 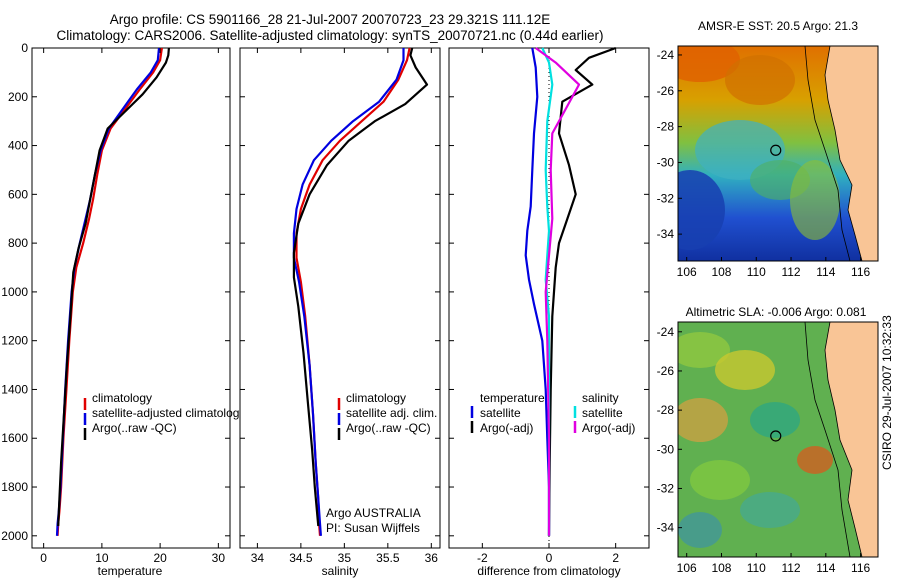 I want to click on series-line-satellite-adj-clim-, so click(x=348, y=292).